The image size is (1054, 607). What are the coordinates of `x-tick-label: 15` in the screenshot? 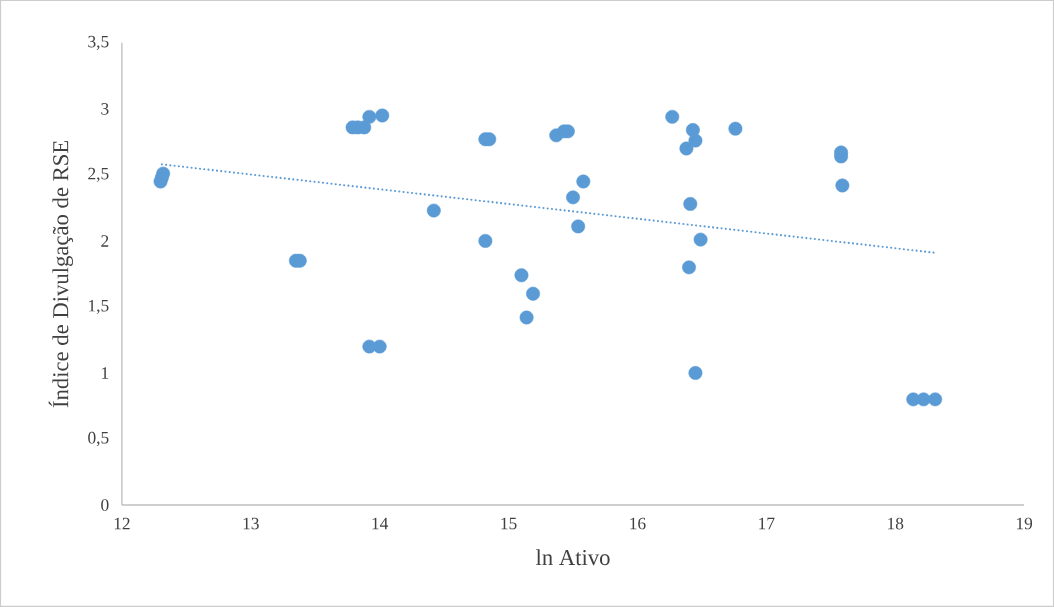 It's located at (509, 523).